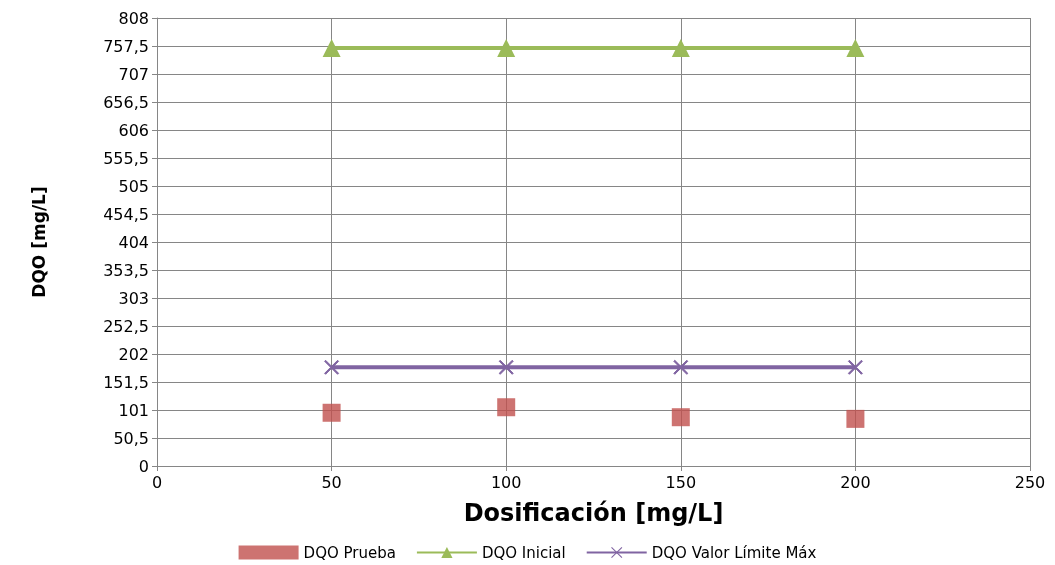  What do you see at coordinates (349, 552) in the screenshot?
I see `legend-label: DQO Prueba` at bounding box center [349, 552].